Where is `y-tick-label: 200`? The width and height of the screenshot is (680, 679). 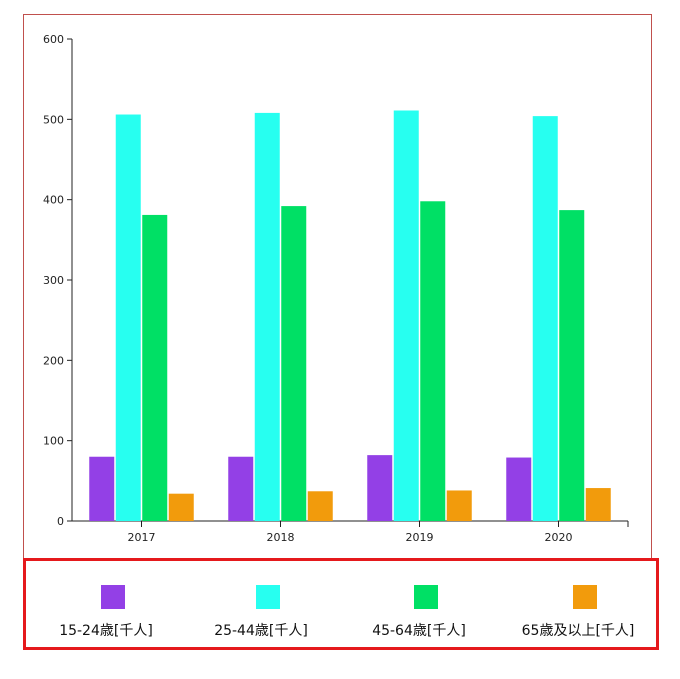 y-tick-label: 200 is located at coordinates (53, 360).